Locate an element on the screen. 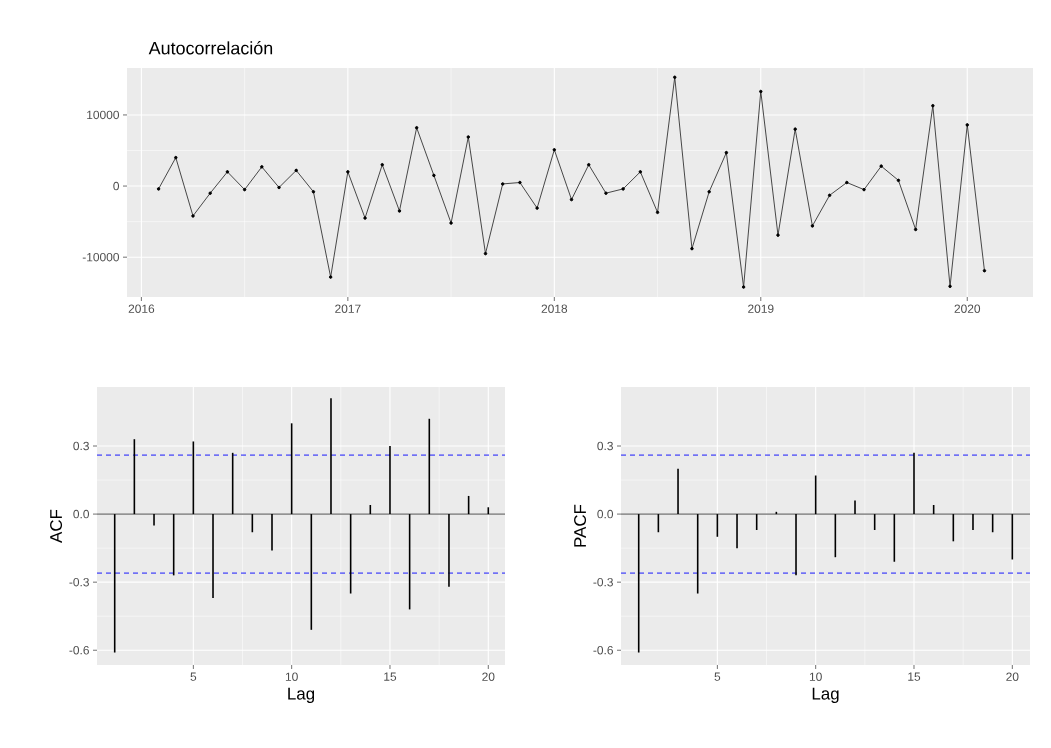 This screenshot has height=748, width=1051. y-axis-title: PACF is located at coordinates (580, 525).